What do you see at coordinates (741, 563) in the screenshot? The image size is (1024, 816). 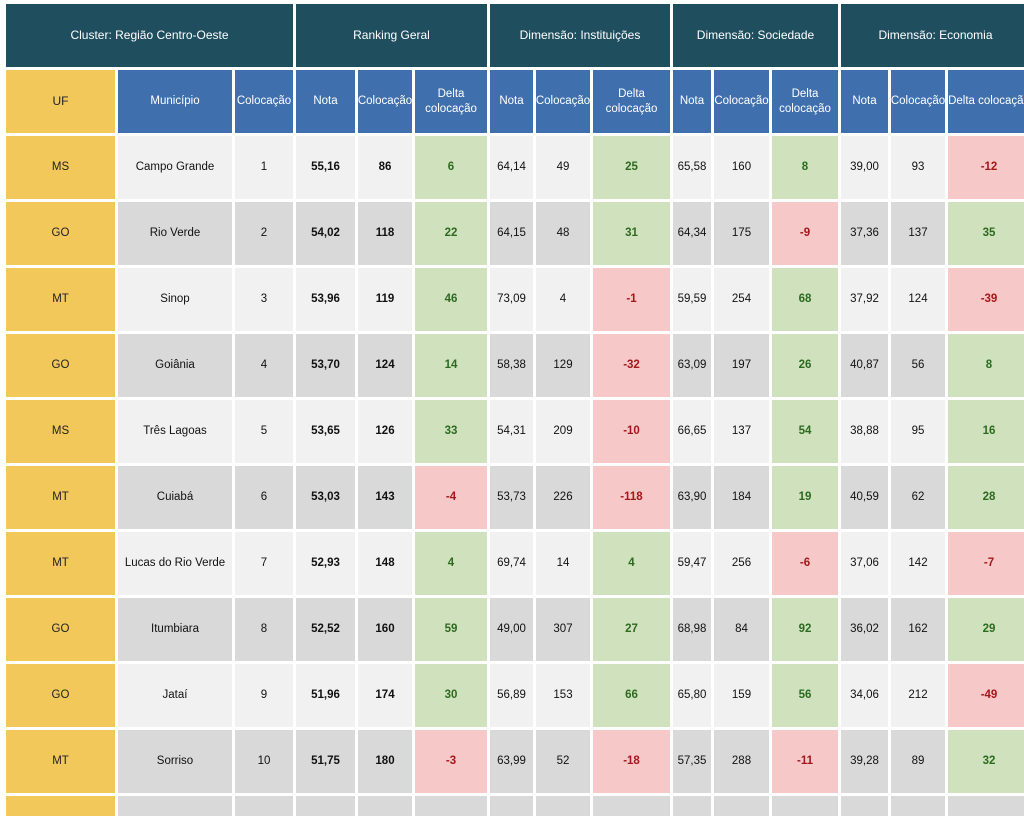 I see `soc-colocacao-cell: 256` at bounding box center [741, 563].